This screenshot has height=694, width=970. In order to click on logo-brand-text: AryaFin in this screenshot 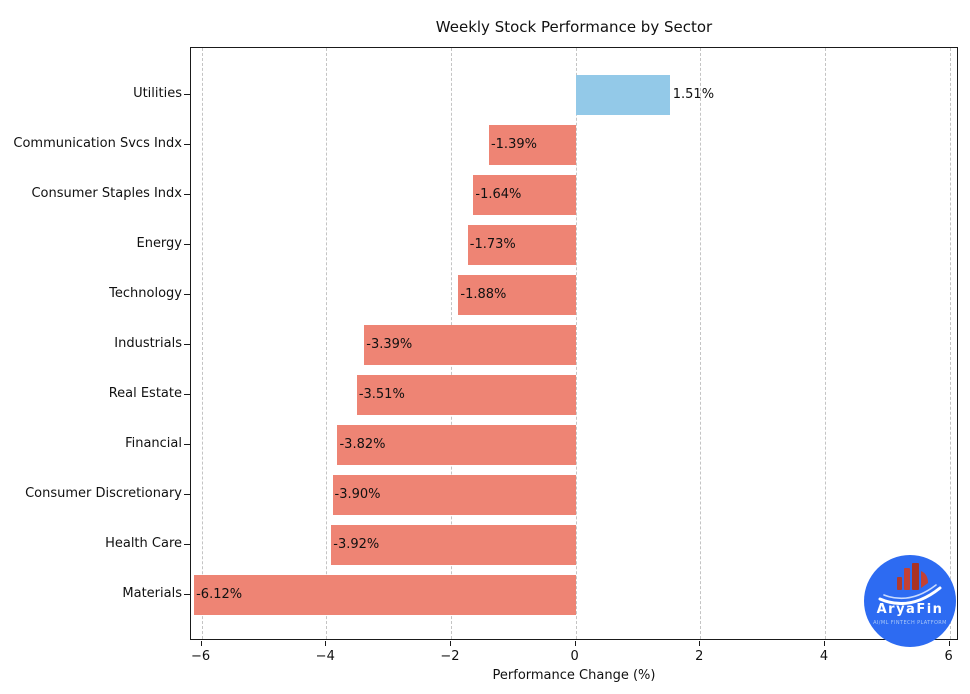, I will do `click(910, 609)`.